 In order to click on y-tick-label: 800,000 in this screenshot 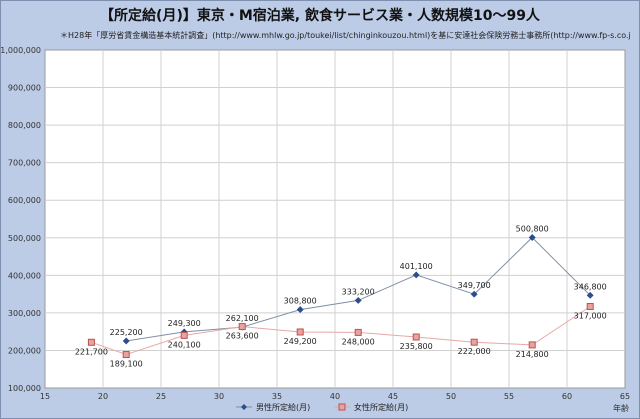, I will do `click(24, 125)`.